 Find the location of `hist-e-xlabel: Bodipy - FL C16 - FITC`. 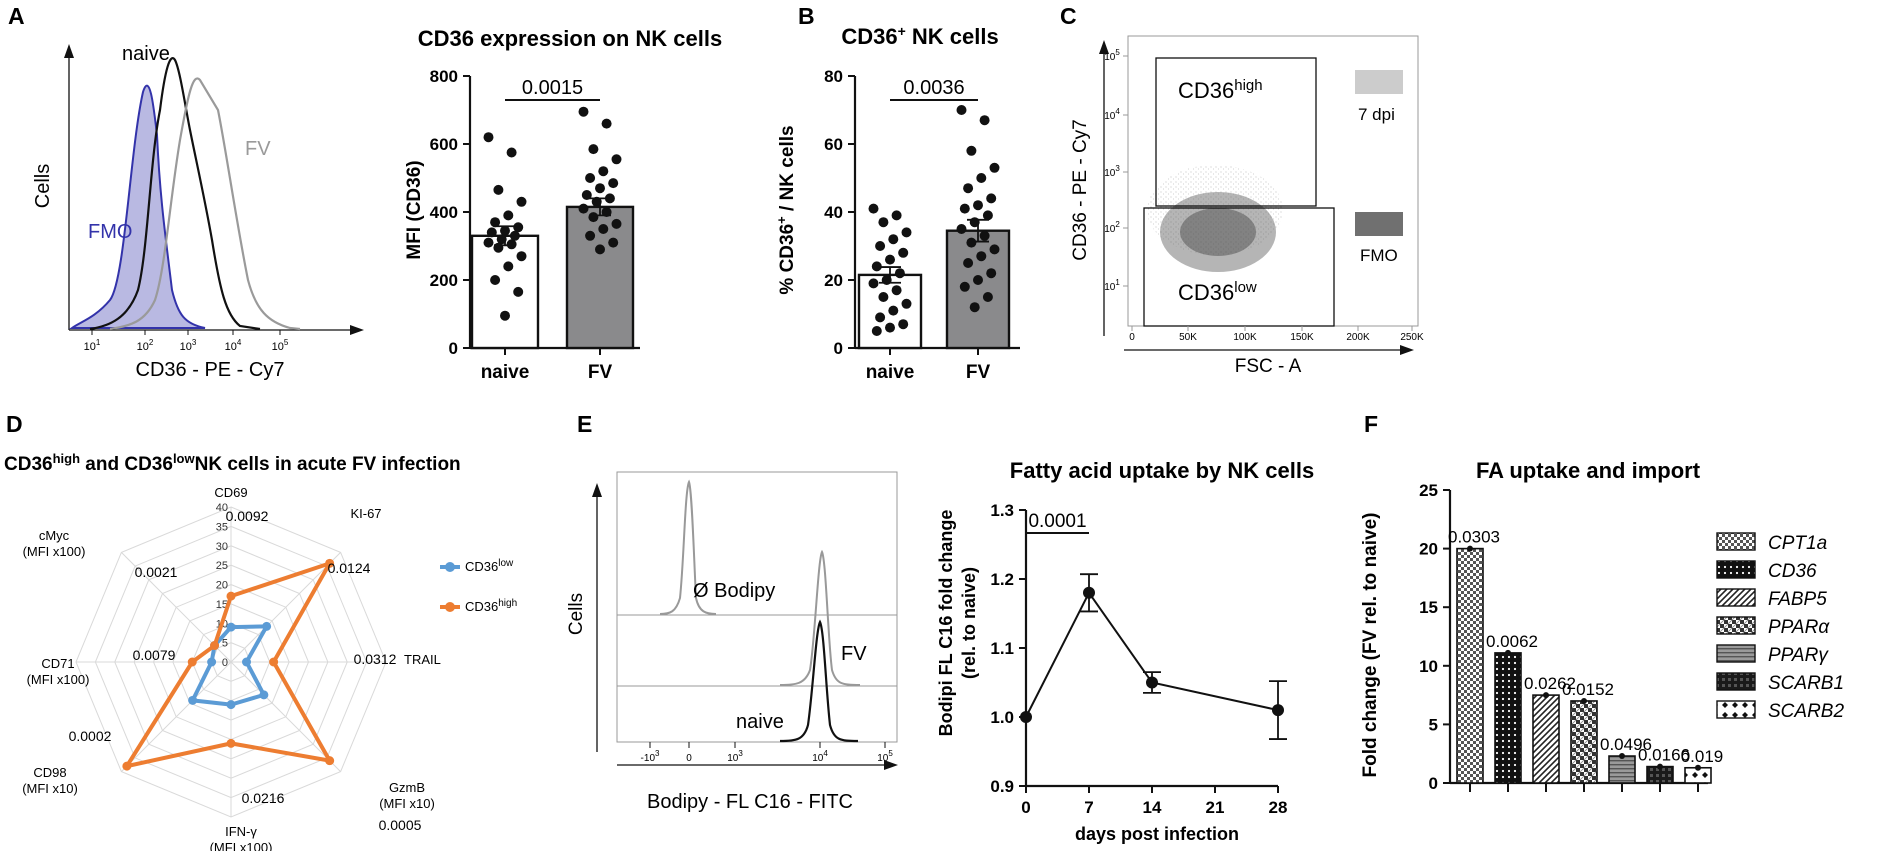

hist-e-xlabel: Bodipy - FL C16 - FITC is located at coordinates (750, 802).